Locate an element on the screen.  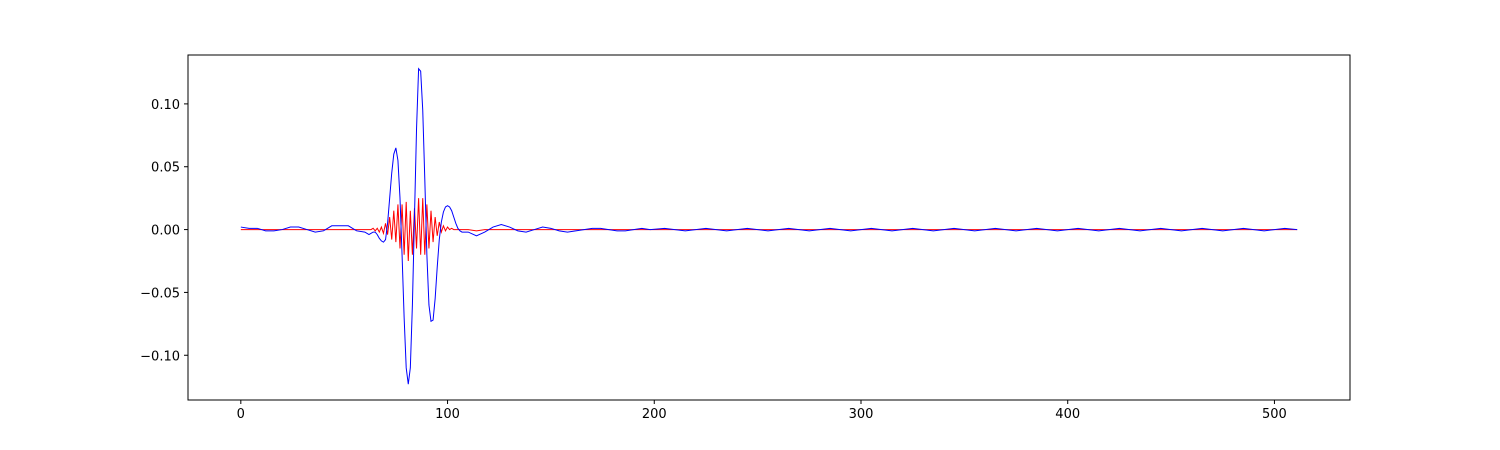
x-tick-label: 300 is located at coordinates (861, 414).